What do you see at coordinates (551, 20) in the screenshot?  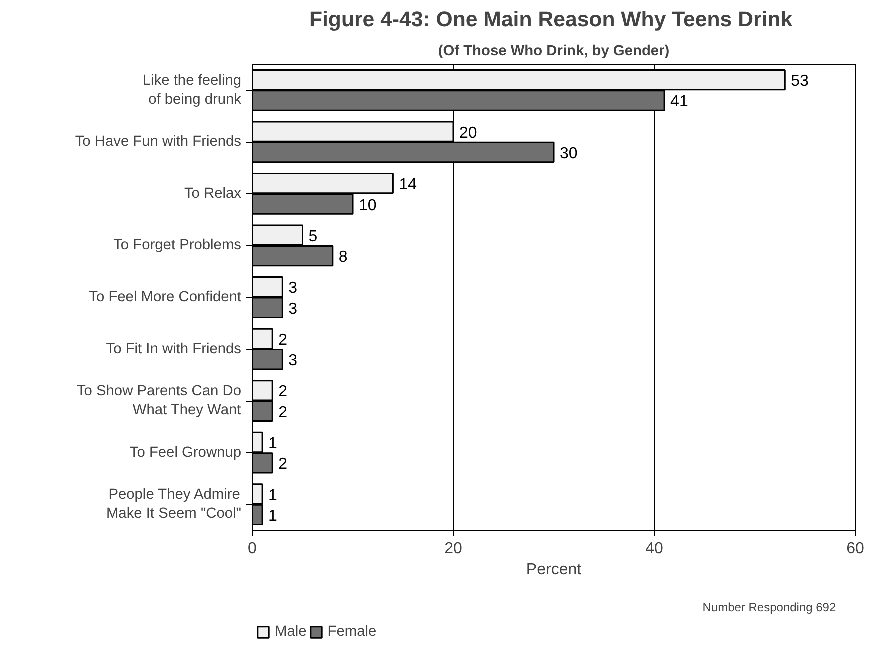 I see `chart-title: Figure 4-43: One Main Reason Why Teens Drink` at bounding box center [551, 20].